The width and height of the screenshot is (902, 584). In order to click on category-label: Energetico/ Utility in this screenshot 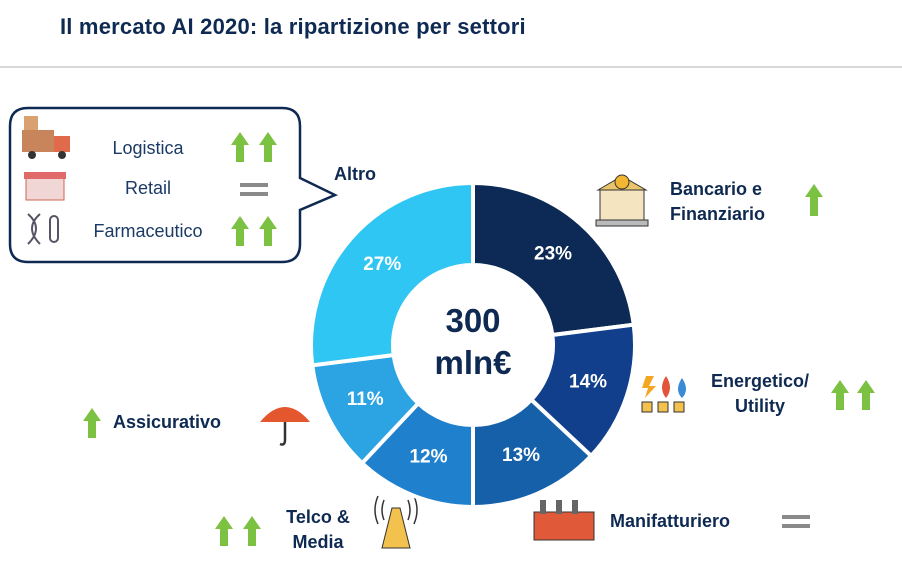, I will do `click(760, 393)`.